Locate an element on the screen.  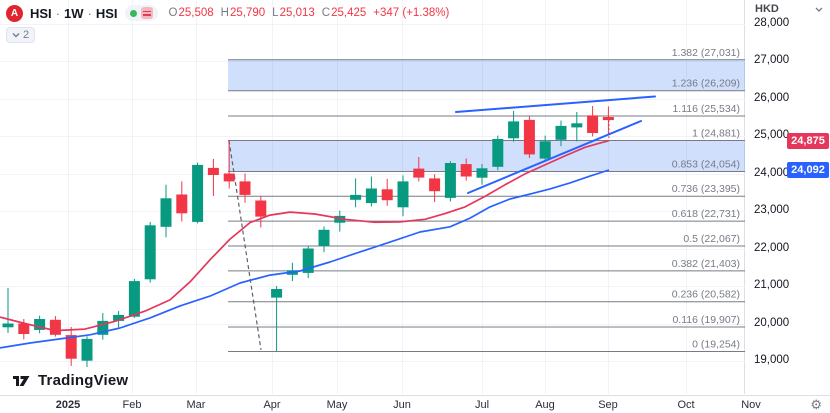
price-tick-label: 28,000 is located at coordinates (772, 22).